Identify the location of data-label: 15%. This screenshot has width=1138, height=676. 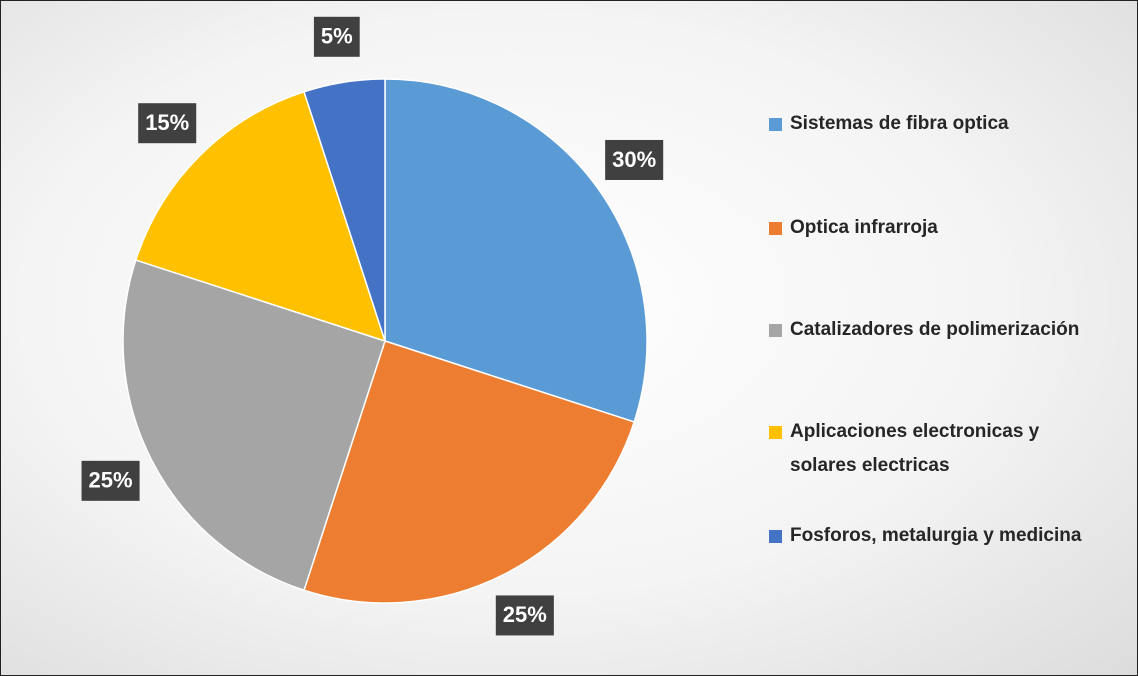
(167, 123).